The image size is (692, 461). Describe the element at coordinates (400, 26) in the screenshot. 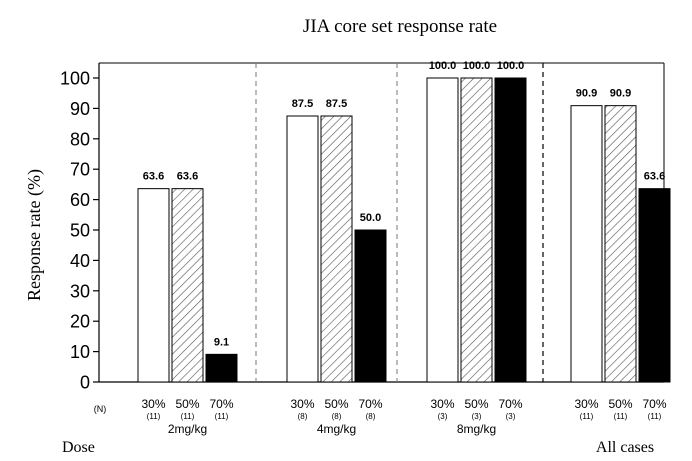

I see `chart-title: JIA core set response rate` at that location.